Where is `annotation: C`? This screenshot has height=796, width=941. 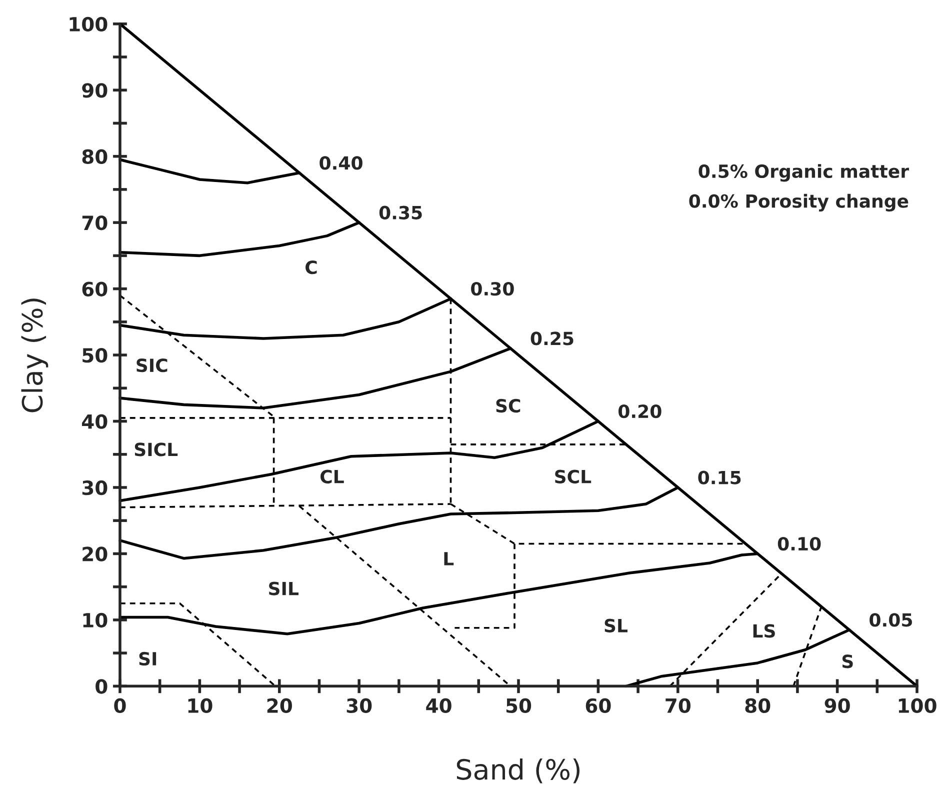 annotation: C is located at coordinates (311, 267).